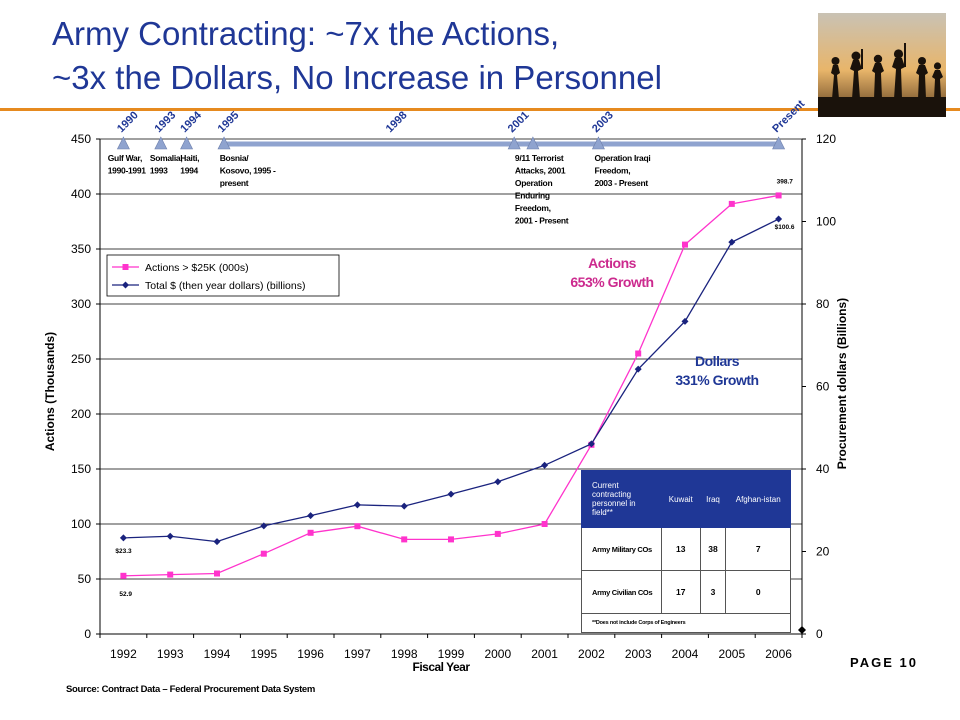  Describe the element at coordinates (81, 304) in the screenshot. I see `y-tick-label-left: 300` at that location.